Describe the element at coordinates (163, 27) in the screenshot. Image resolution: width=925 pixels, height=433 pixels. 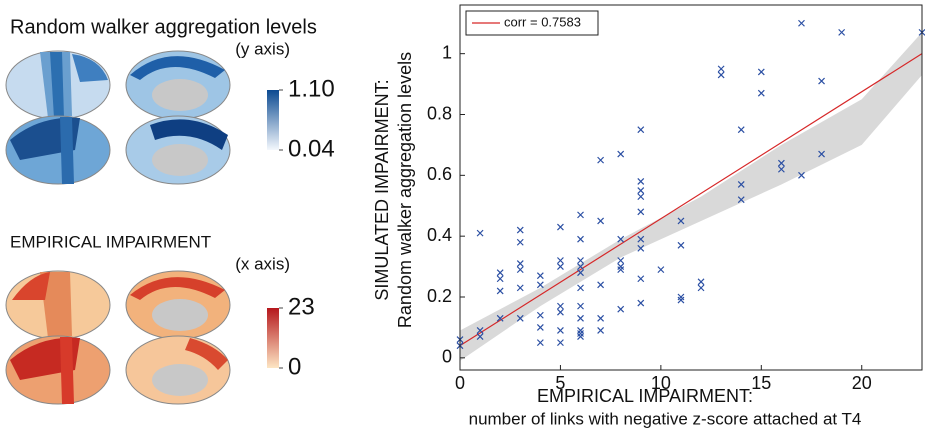
I see `panel-title: Random walker aggregation levels` at that location.